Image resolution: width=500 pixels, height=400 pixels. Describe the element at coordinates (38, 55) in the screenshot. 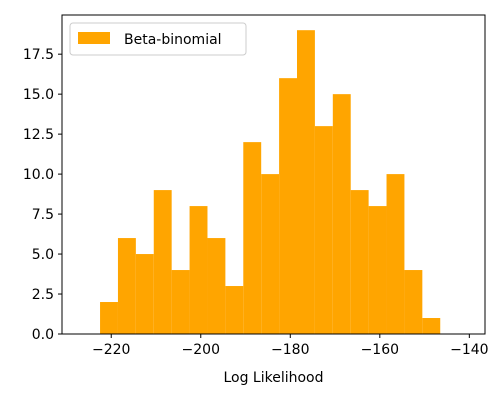

I see `y-tick-label: 17.5` at that location.